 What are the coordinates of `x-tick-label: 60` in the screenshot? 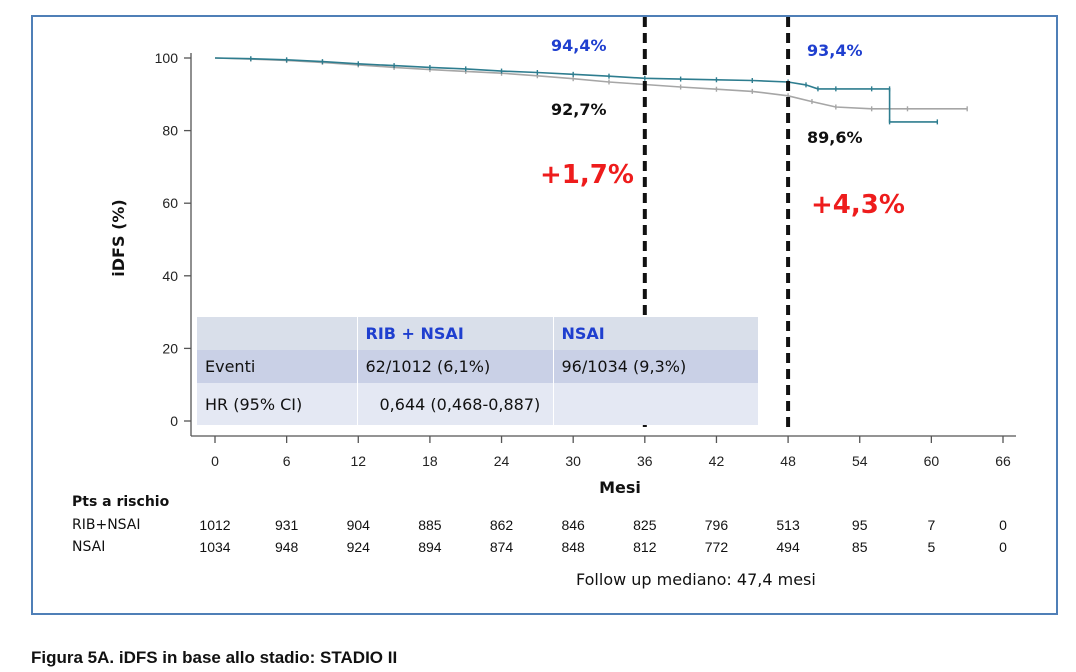 It's located at (932, 461).